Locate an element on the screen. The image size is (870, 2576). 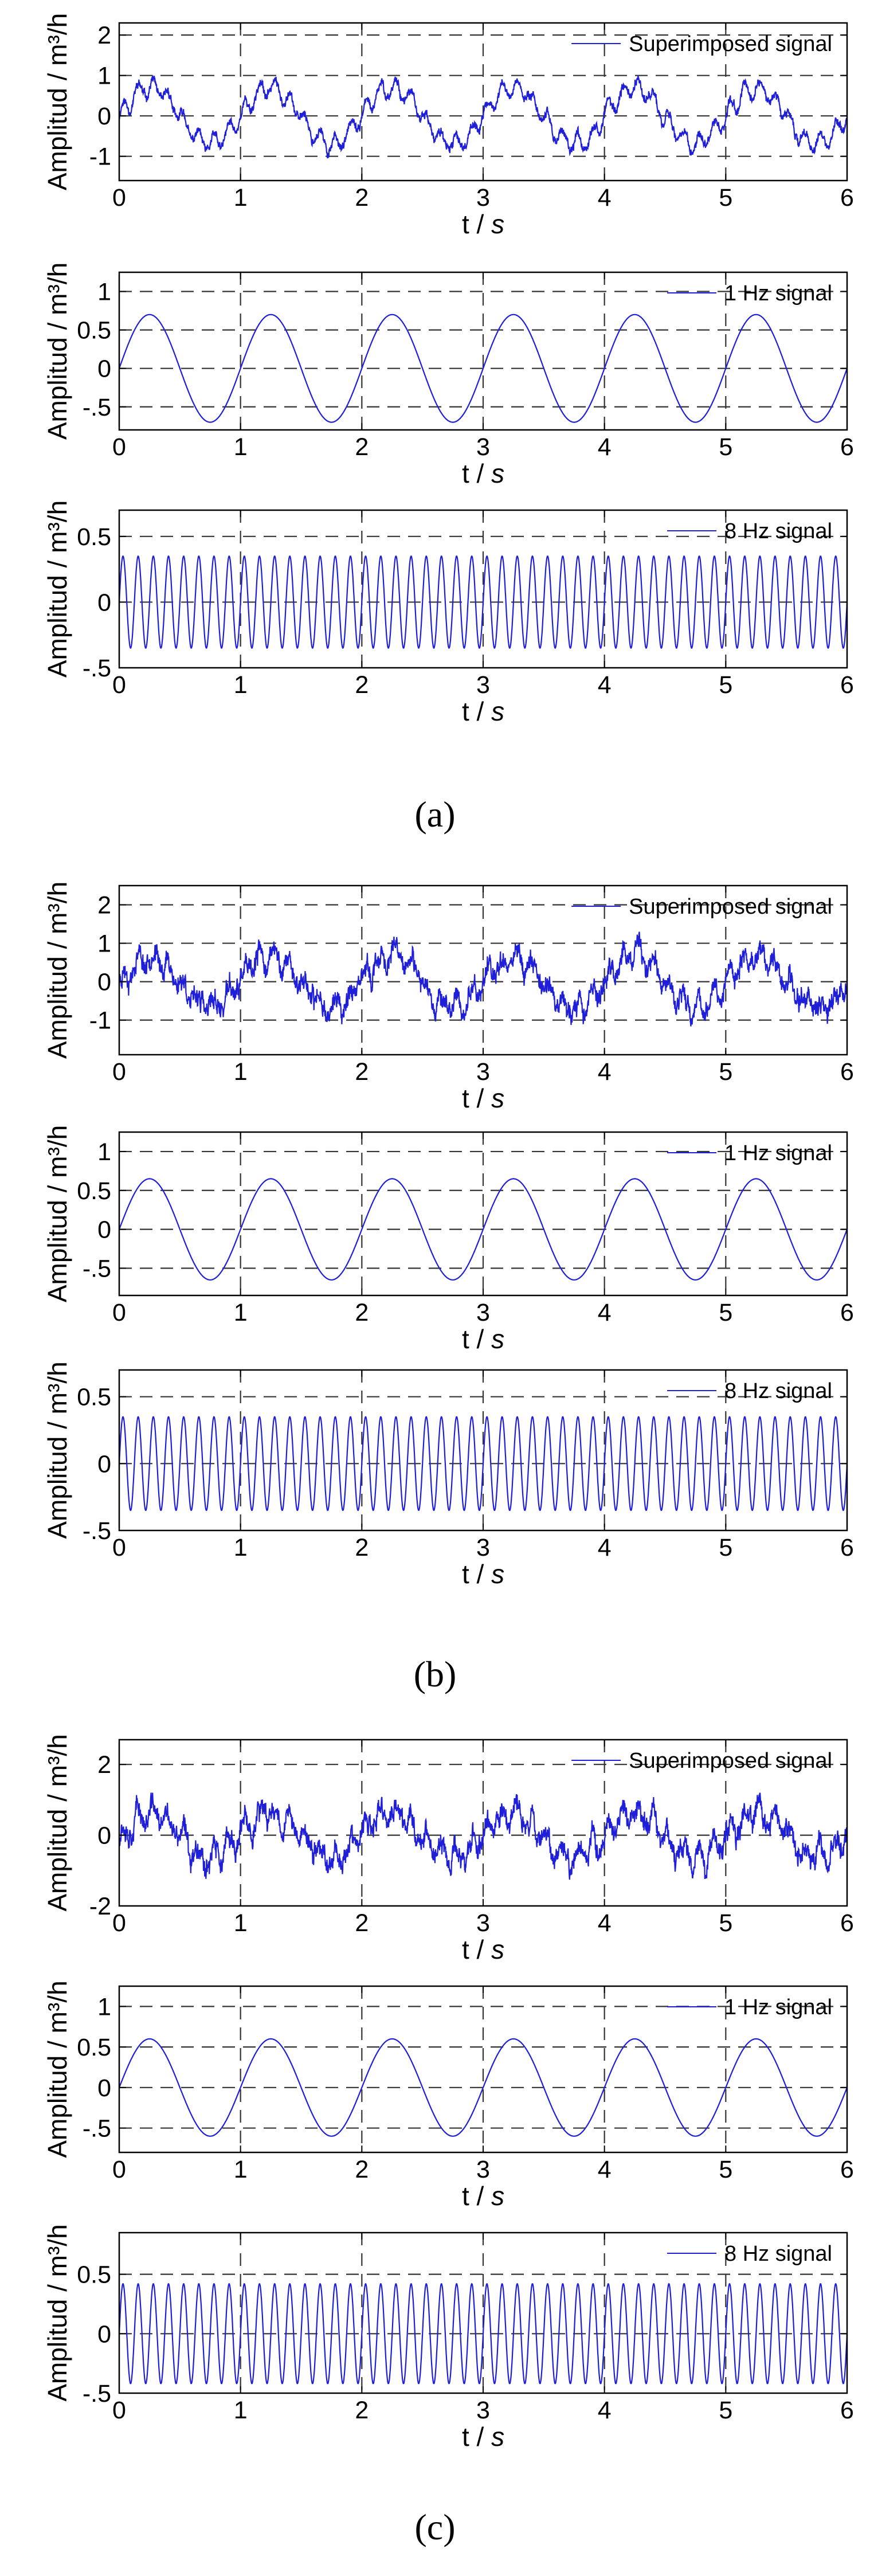
y-tick-label: -2 is located at coordinates (100, 1906).